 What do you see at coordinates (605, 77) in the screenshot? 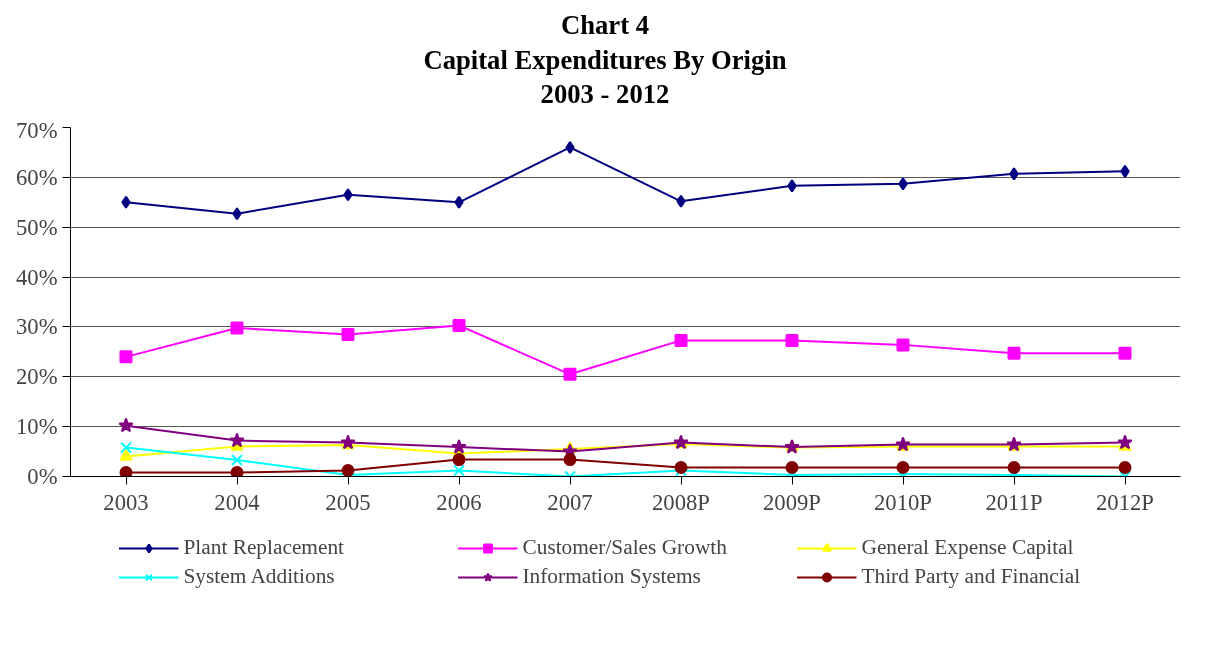
I see `chart-subtitle: Capital Expenditures By Origin 2003 - 2012` at bounding box center [605, 77].